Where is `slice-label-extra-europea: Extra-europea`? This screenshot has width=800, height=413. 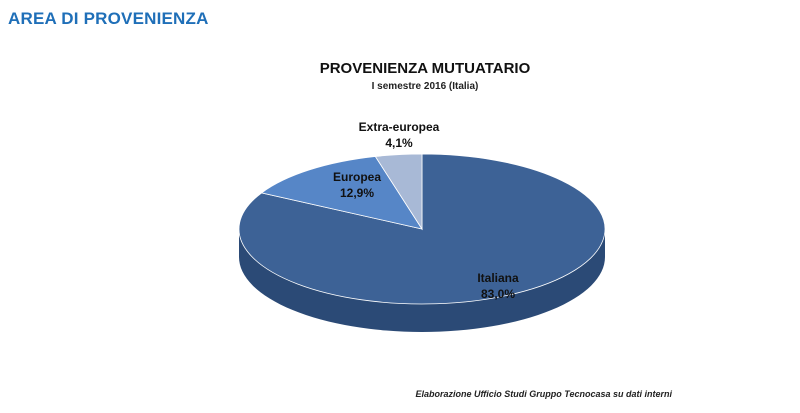 slice-label-extra-europea: Extra-europea is located at coordinates (399, 127).